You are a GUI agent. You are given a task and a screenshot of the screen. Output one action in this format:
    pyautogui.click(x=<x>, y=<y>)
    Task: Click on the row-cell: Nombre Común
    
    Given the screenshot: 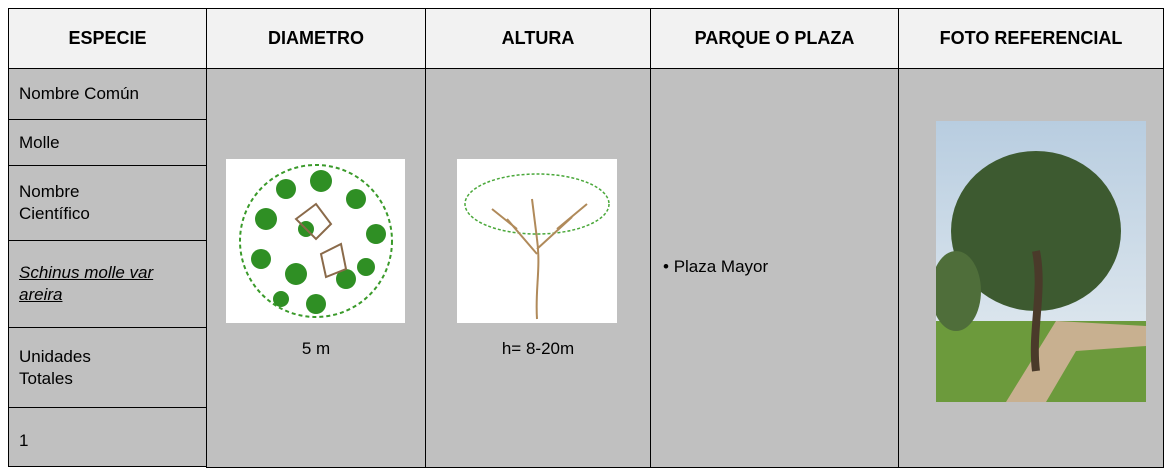 What is the action you would take?
    pyautogui.click(x=107, y=94)
    